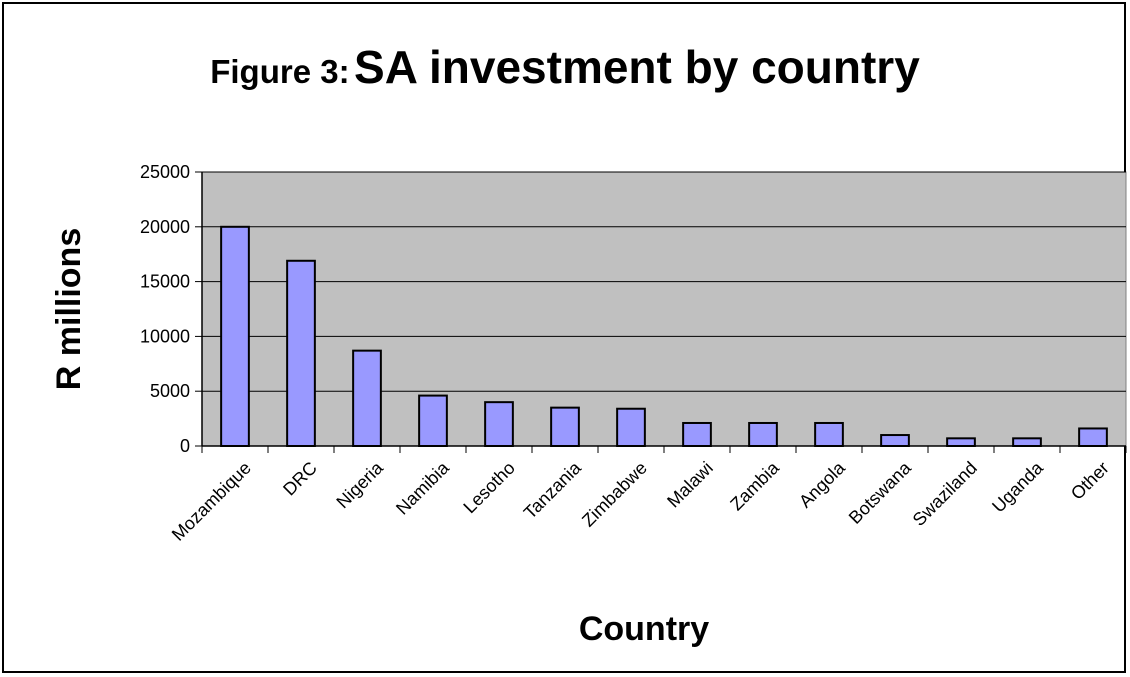 The height and width of the screenshot is (677, 1130). Describe the element at coordinates (631, 427) in the screenshot. I see `bar-zimbabwe` at that location.